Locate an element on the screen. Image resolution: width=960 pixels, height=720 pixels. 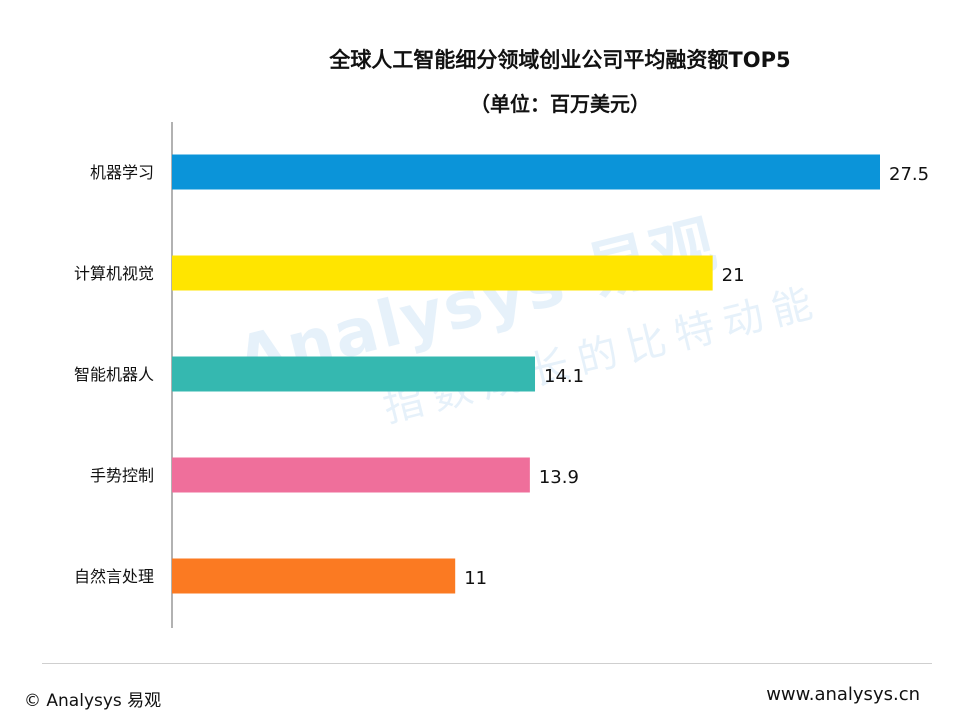
value-label: 27.5 is located at coordinates (909, 174).